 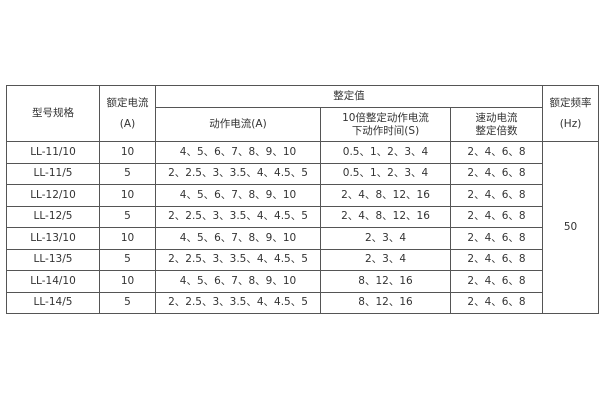 What do you see at coordinates (385, 117) in the screenshot?
I see `header-action-time-line1: 10倍整定动作电流` at bounding box center [385, 117].